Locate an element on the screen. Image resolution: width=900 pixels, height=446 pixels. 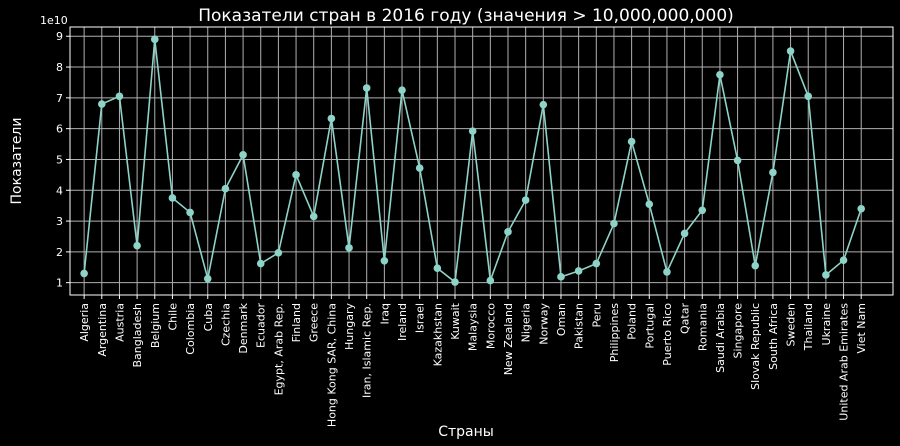
x-tick-label: Nigeria is located at coordinates (526, 322).